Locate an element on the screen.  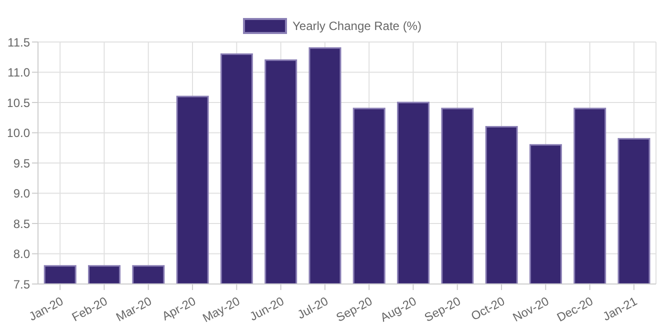
y-tick-label: 9.5 is located at coordinates (21, 163).